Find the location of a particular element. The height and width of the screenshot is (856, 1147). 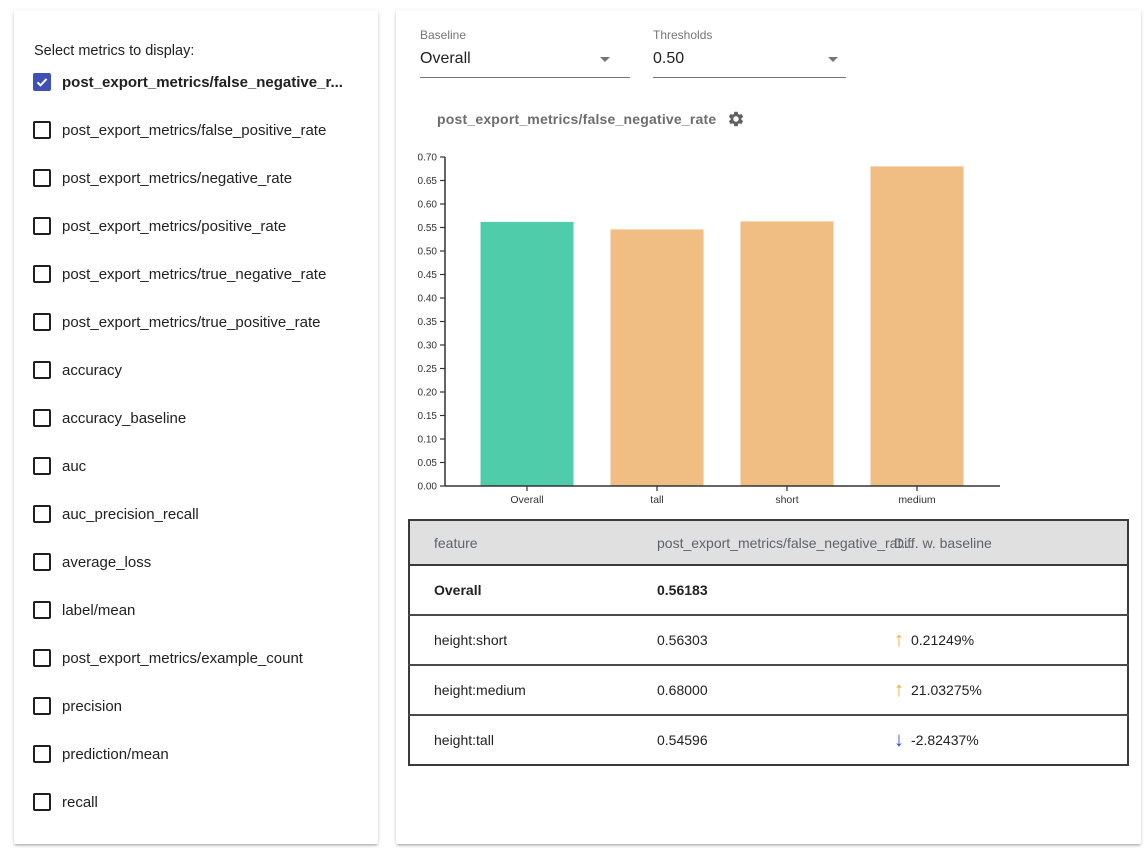

y-tick-label: 0.65 is located at coordinates (428, 181).